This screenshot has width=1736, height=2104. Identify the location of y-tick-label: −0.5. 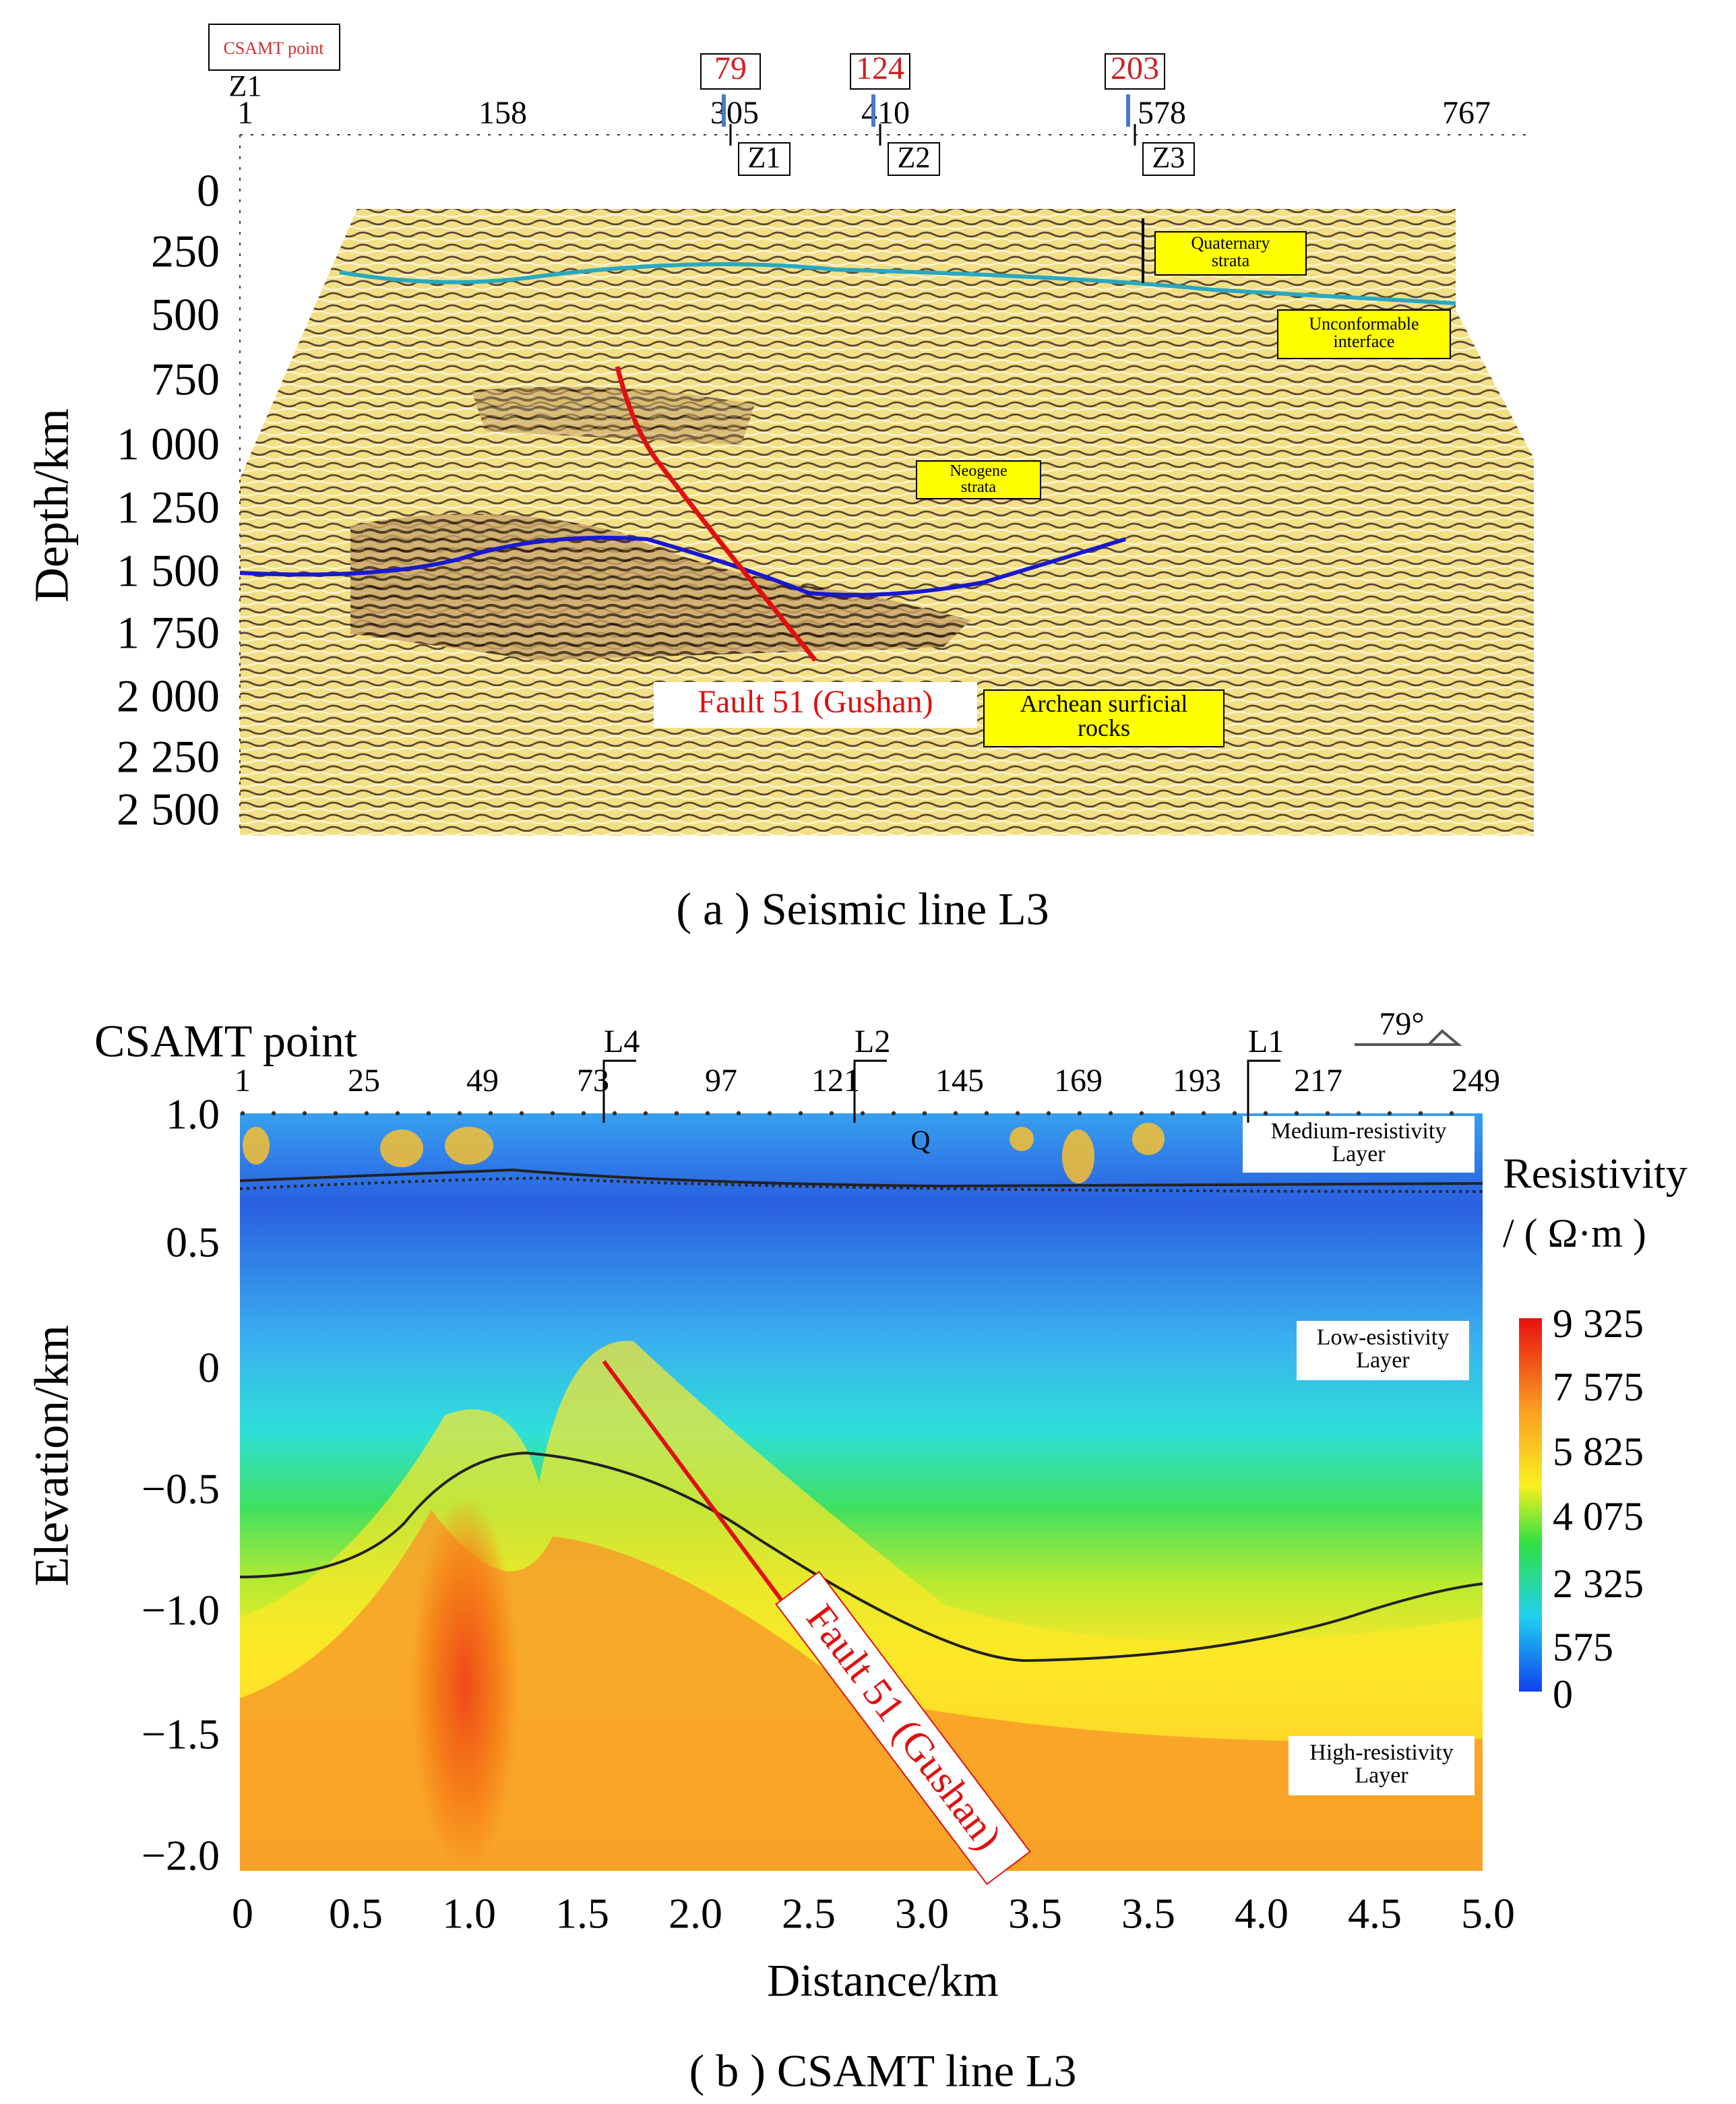
(181, 1489).